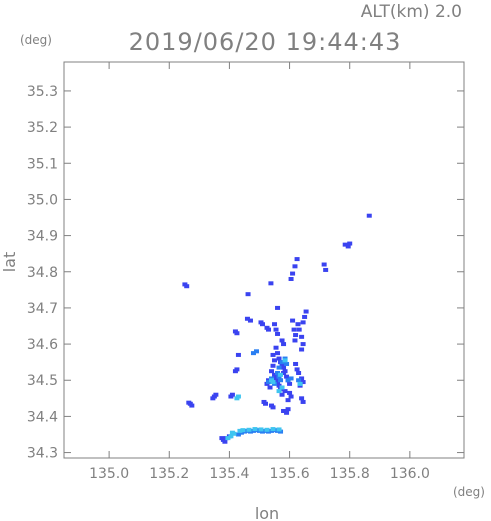 The height and width of the screenshot is (521, 491). What do you see at coordinates (42, 200) in the screenshot?
I see `y-tick-label: 35.0` at bounding box center [42, 200].